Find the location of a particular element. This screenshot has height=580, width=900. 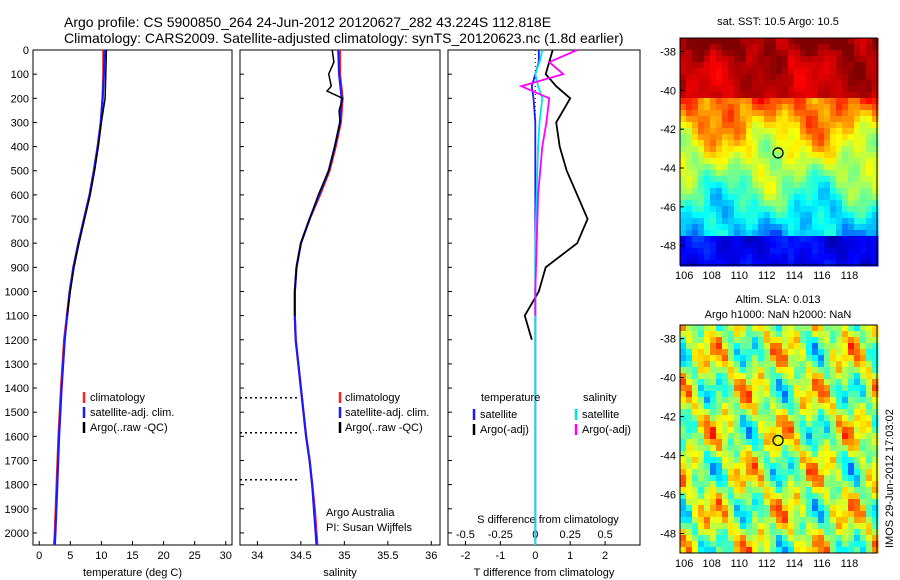

y-tick-label: 1900 is located at coordinates (17, 510).